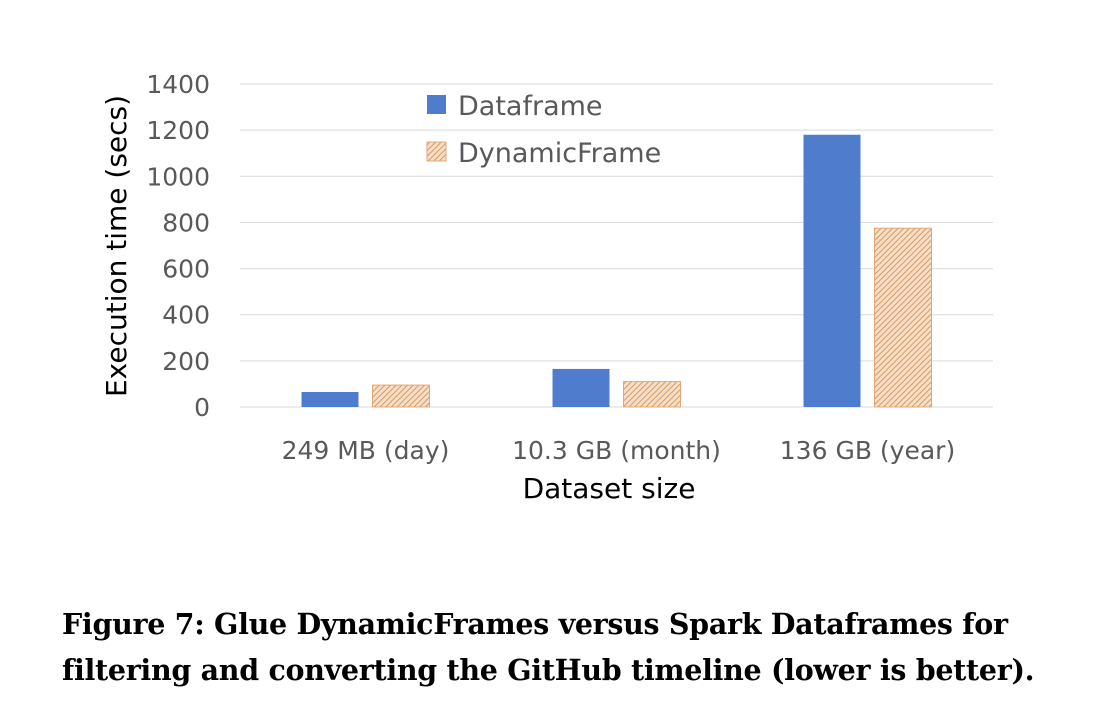  Describe the element at coordinates (559, 153) in the screenshot. I see `legend-label-dynamicframe: DynamicFrame` at that location.